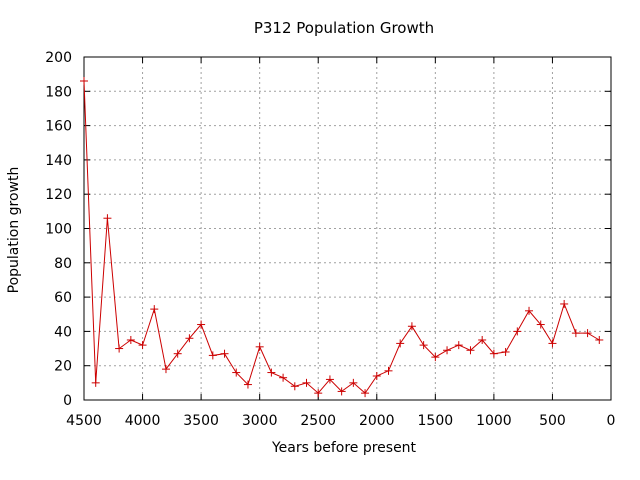 The image size is (640, 480). What do you see at coordinates (318, 421) in the screenshot?
I see `x-tick-label: 2500` at bounding box center [318, 421].